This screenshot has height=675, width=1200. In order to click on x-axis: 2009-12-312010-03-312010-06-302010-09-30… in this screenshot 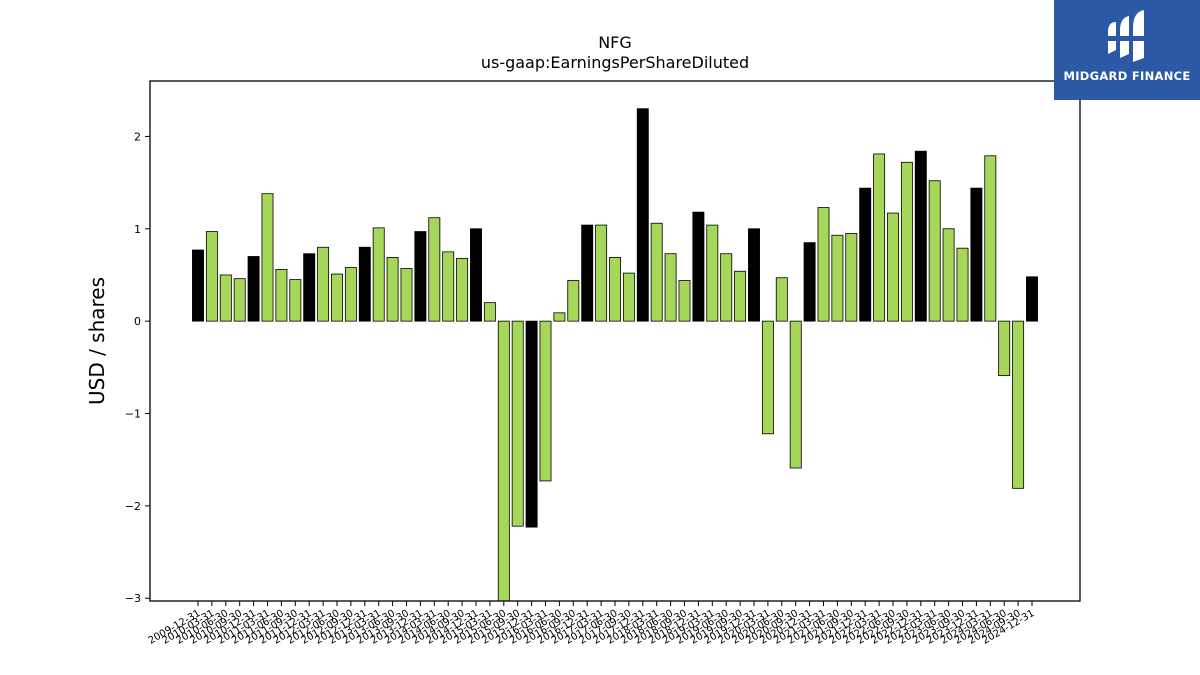, I will do `click(592, 624)`.